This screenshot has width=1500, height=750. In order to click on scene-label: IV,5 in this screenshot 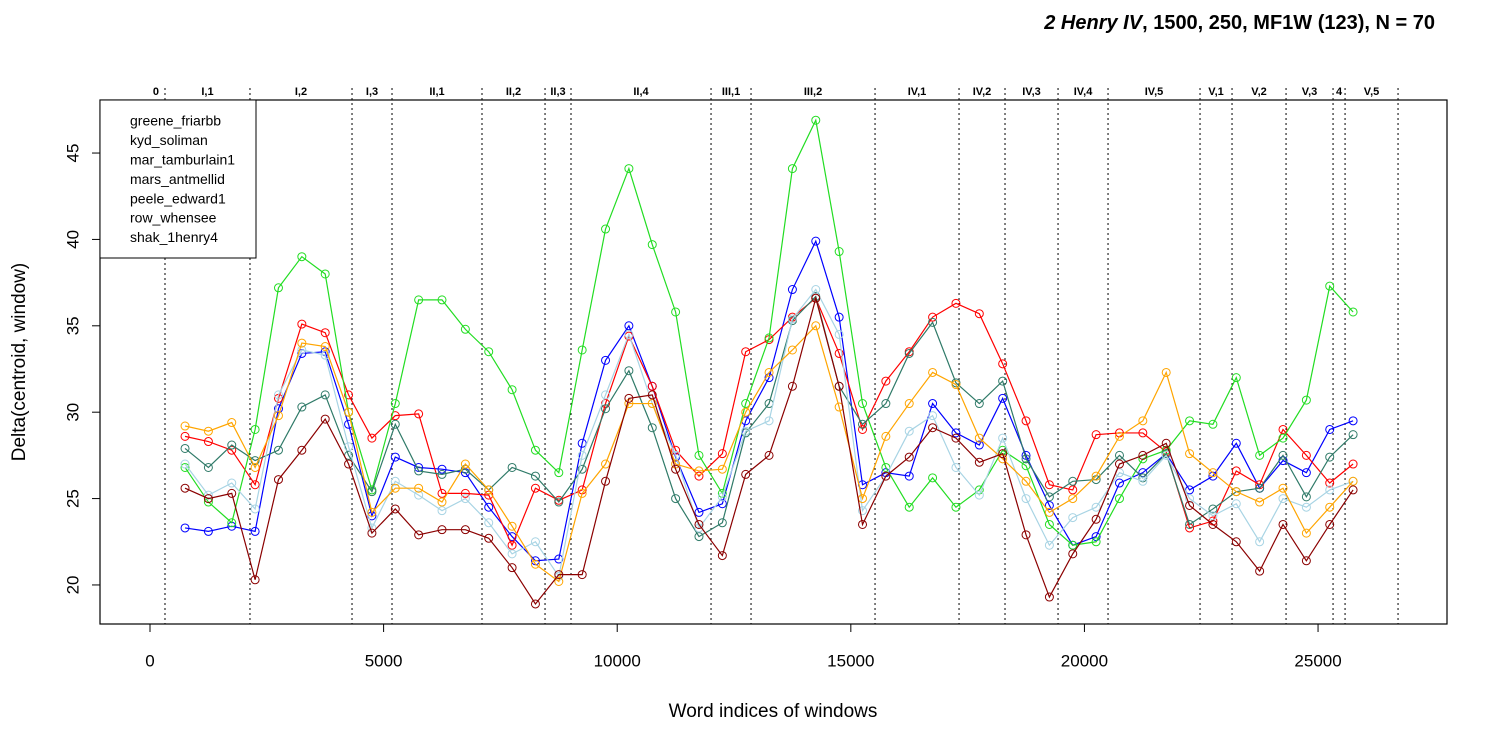, I will do `click(1154, 92)`.